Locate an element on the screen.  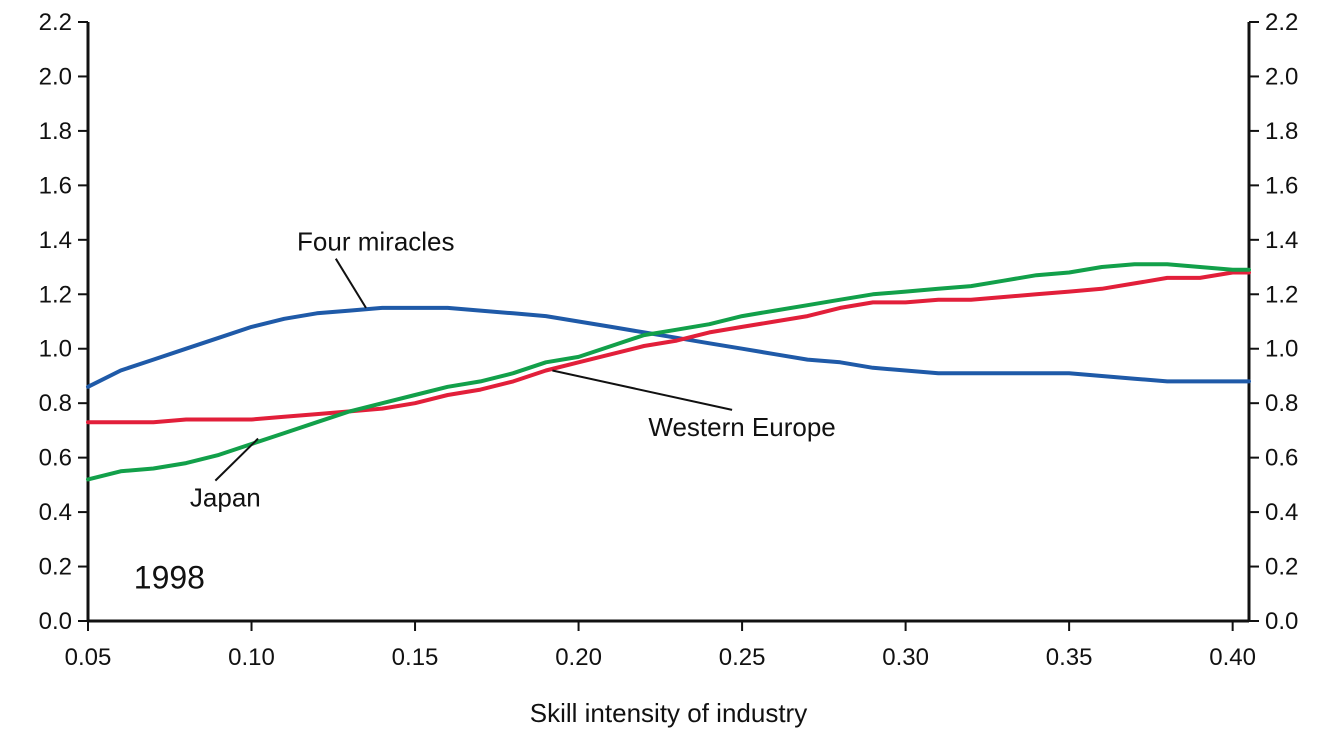
series-label-four-miracles: Four miracles is located at coordinates (375, 242).